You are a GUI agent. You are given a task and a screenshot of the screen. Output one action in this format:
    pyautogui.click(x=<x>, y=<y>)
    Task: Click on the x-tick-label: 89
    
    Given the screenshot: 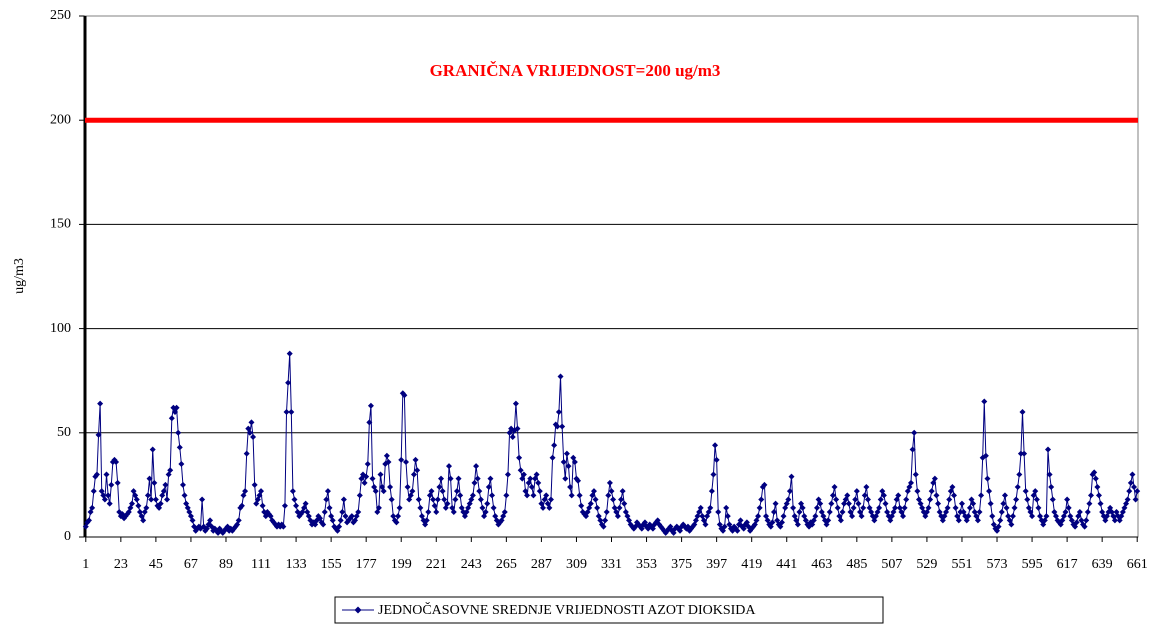 What is the action you would take?
    pyautogui.click(x=226, y=564)
    